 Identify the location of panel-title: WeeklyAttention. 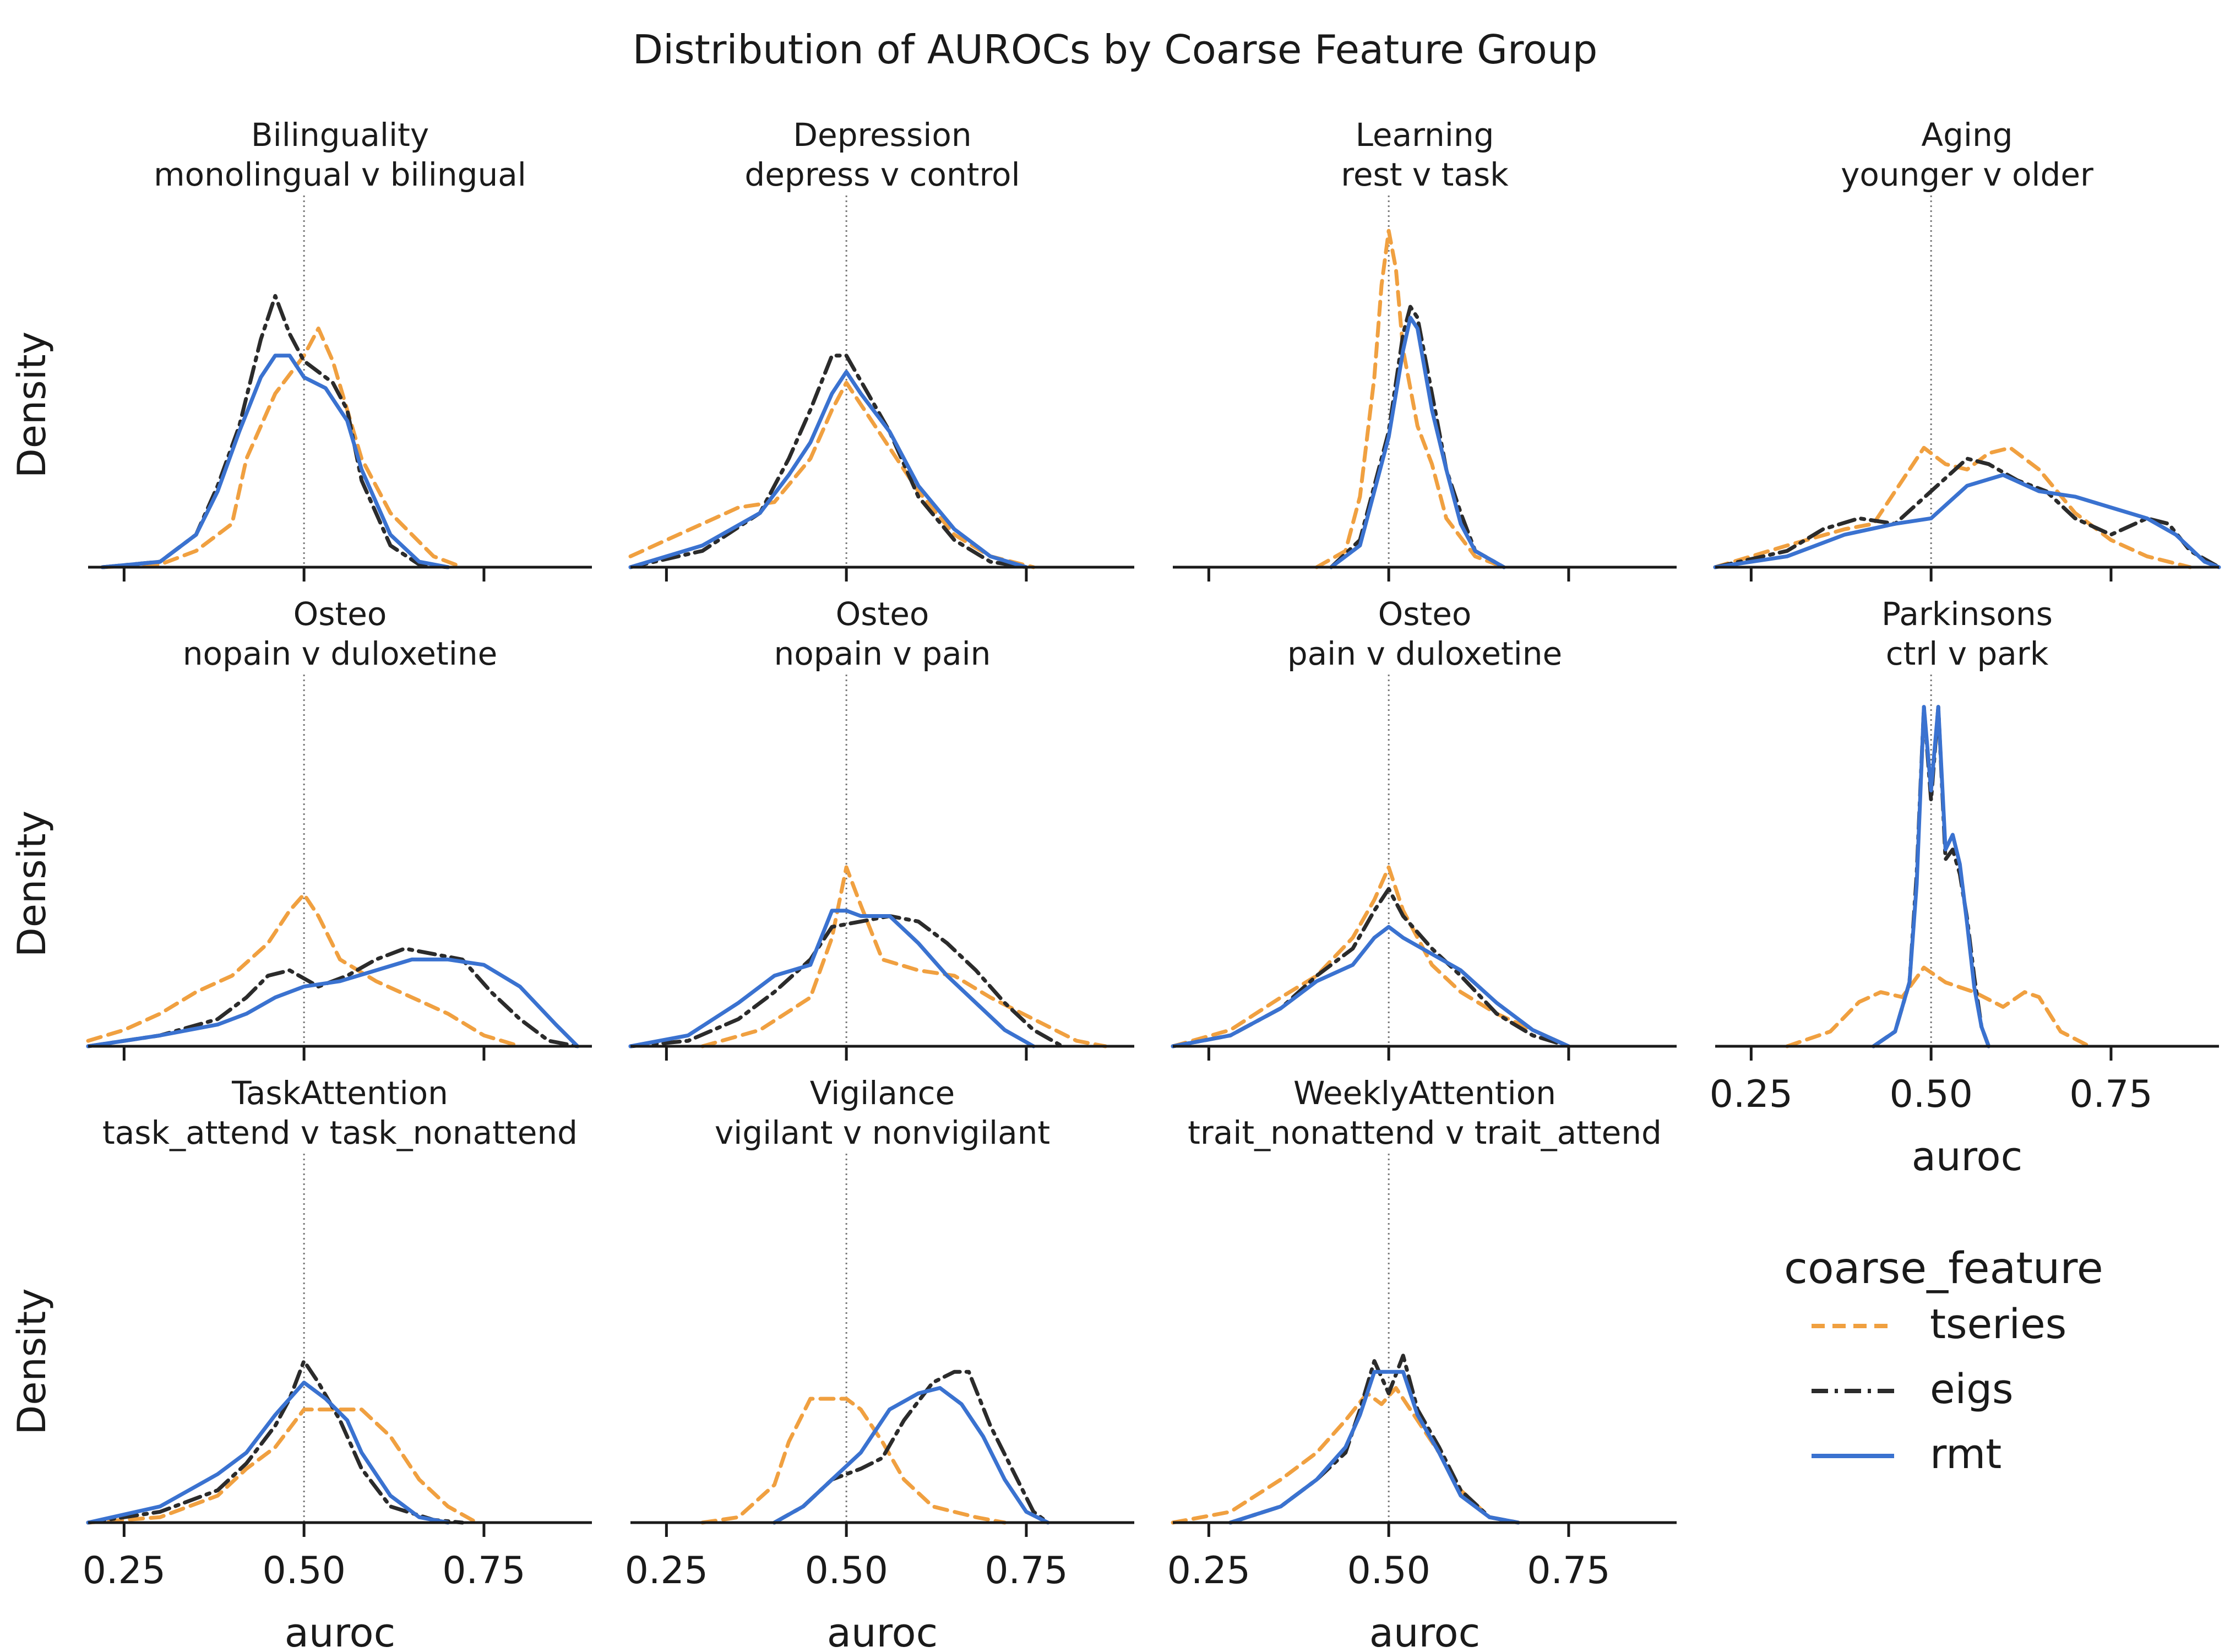
(1424, 1093).